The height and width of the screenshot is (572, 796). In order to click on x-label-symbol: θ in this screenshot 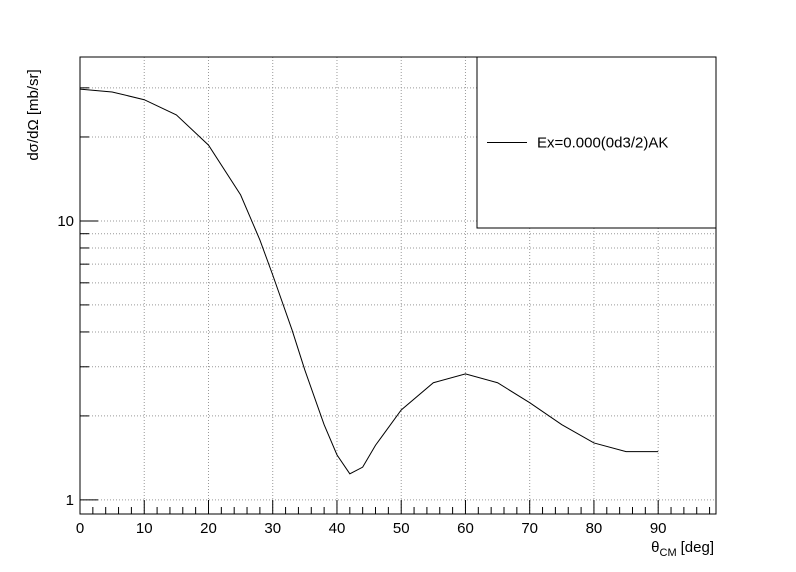, I will do `click(655, 547)`.